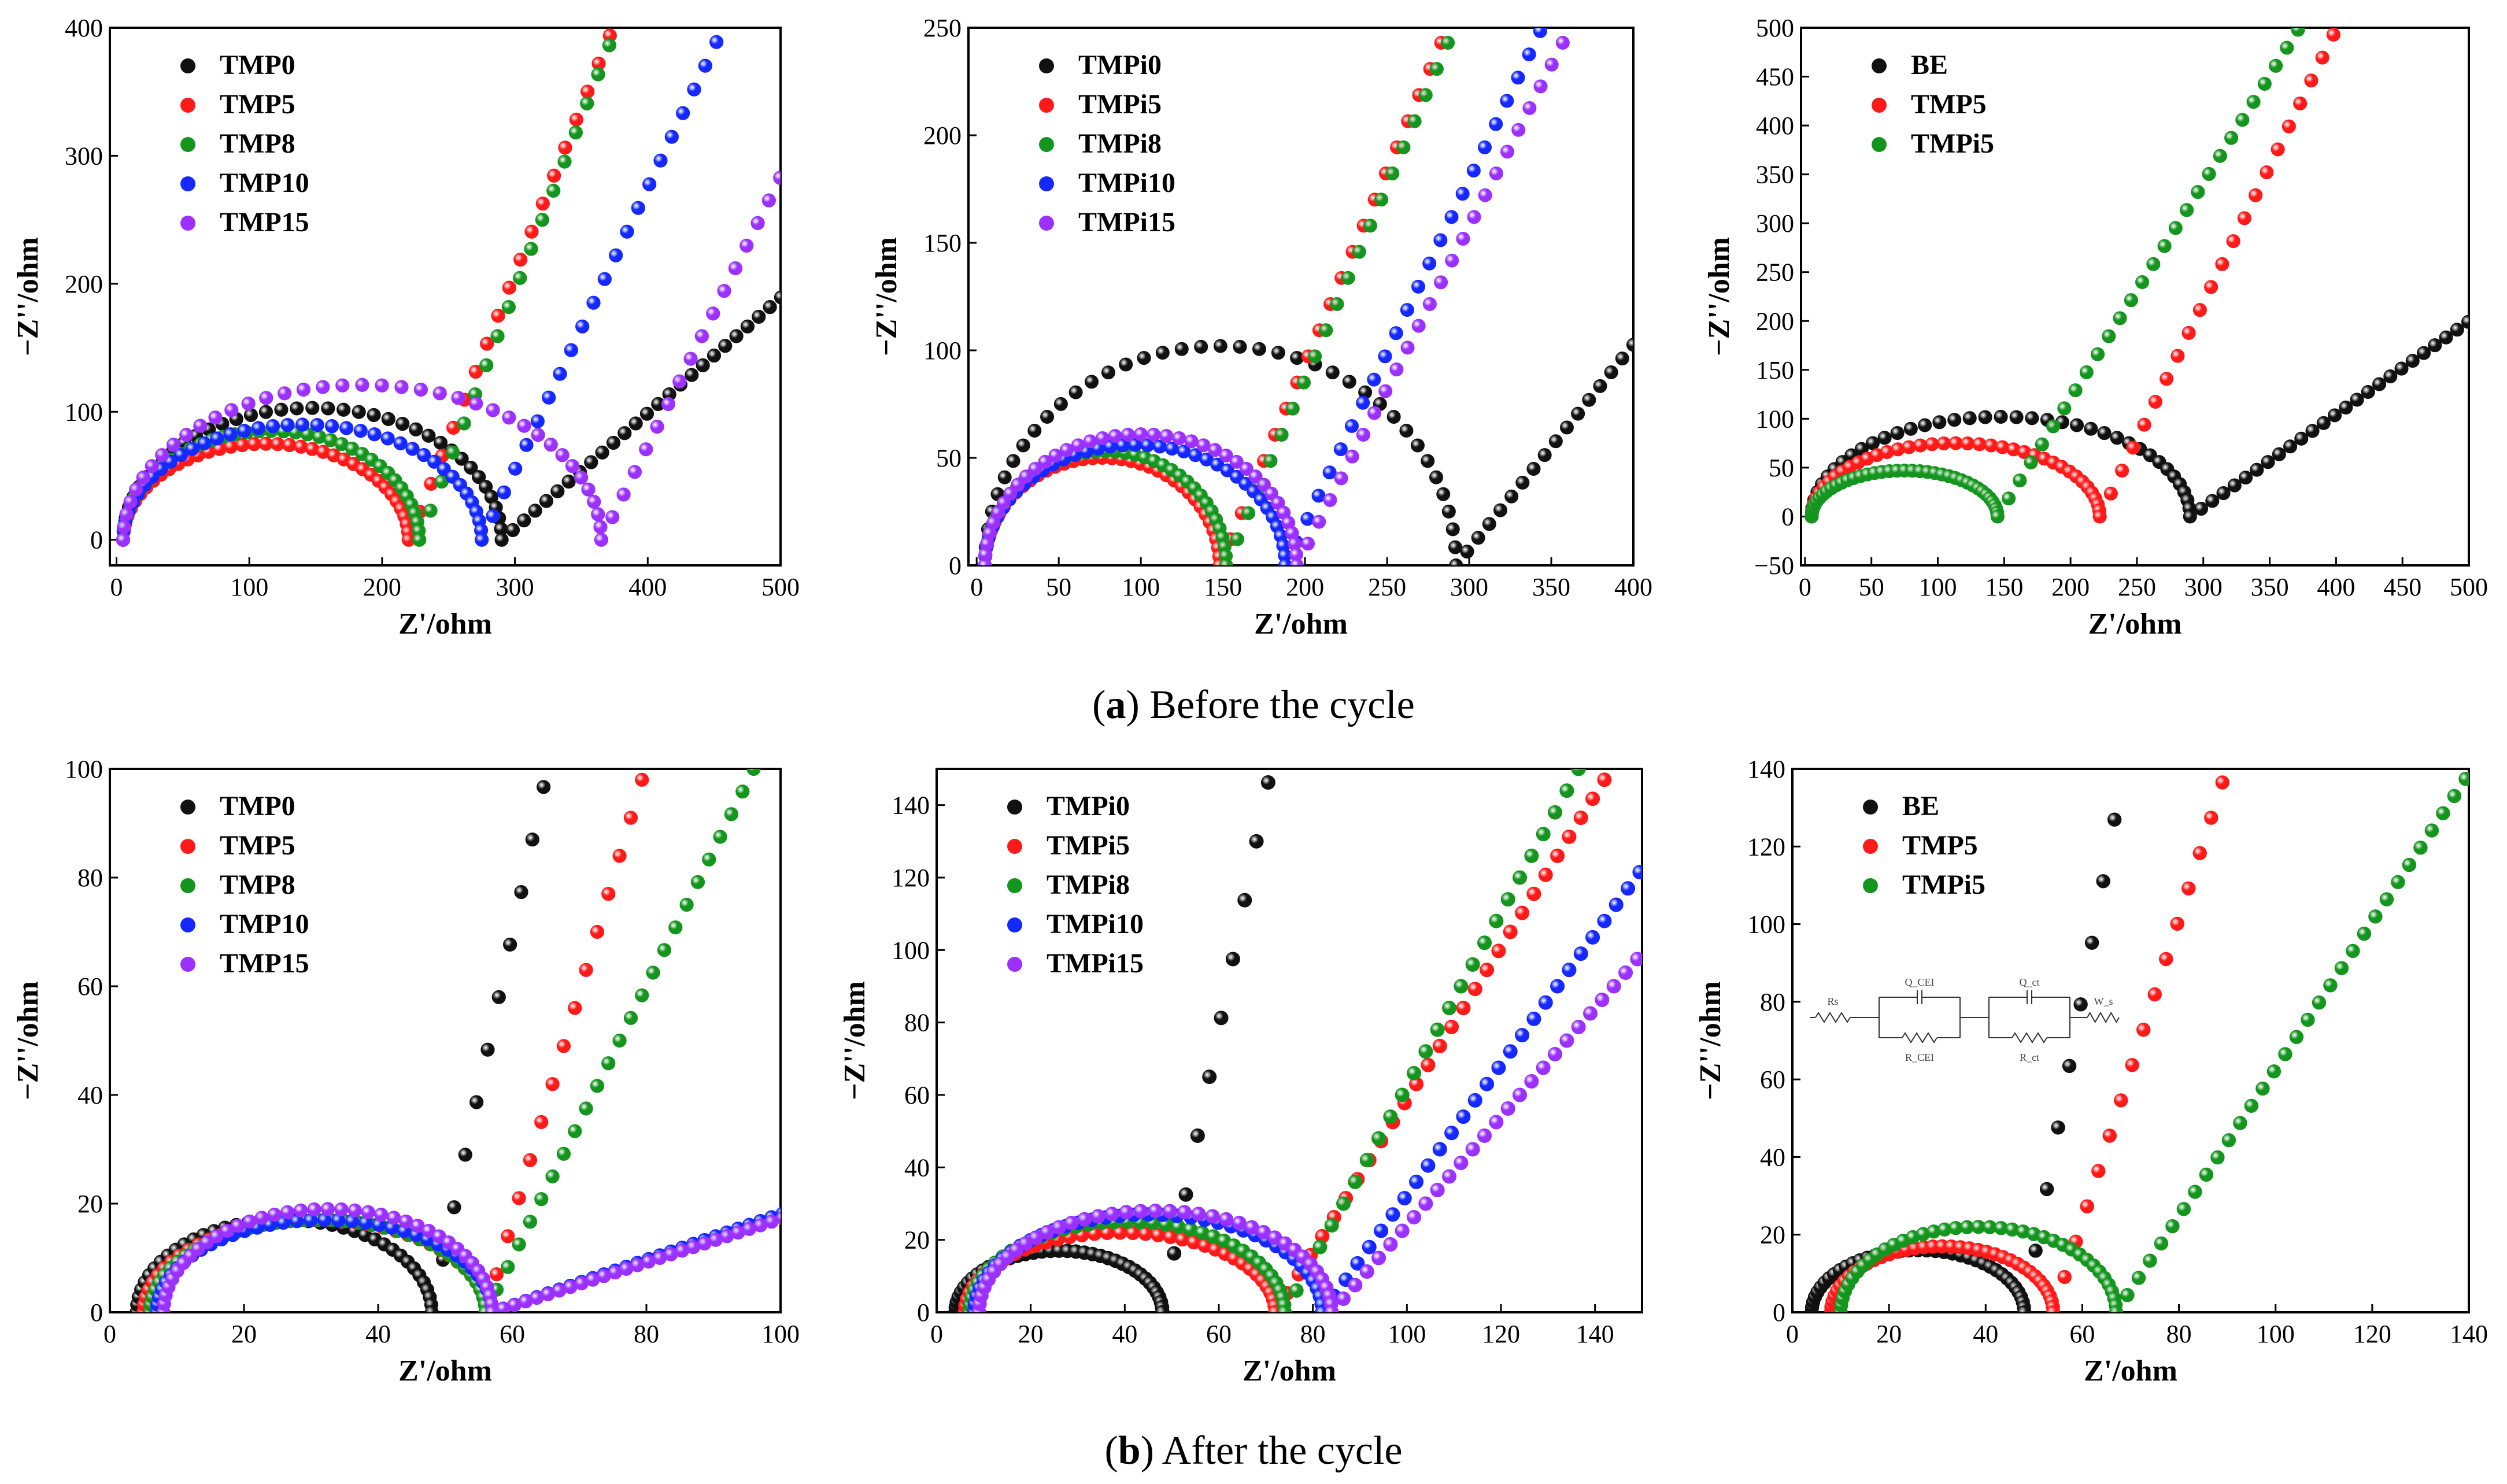  I want to click on y-tick-label: 200, so click(1775, 321).